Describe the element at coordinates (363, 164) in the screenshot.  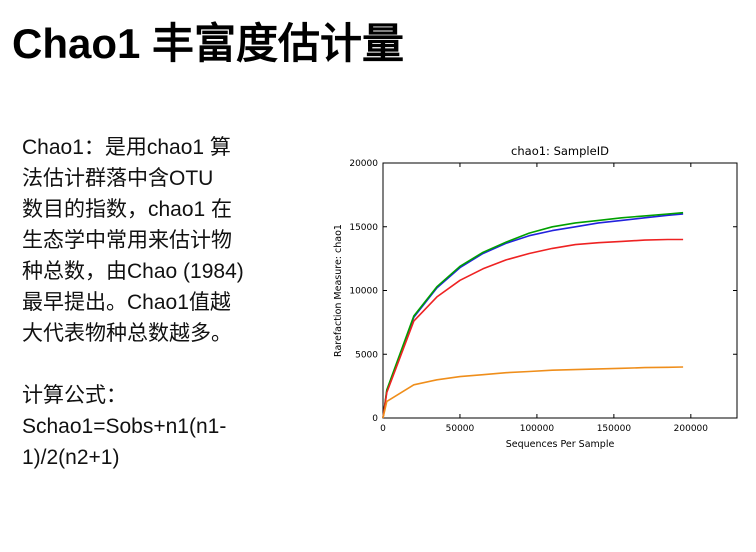
I see `y-tick-label: 20000` at that location.